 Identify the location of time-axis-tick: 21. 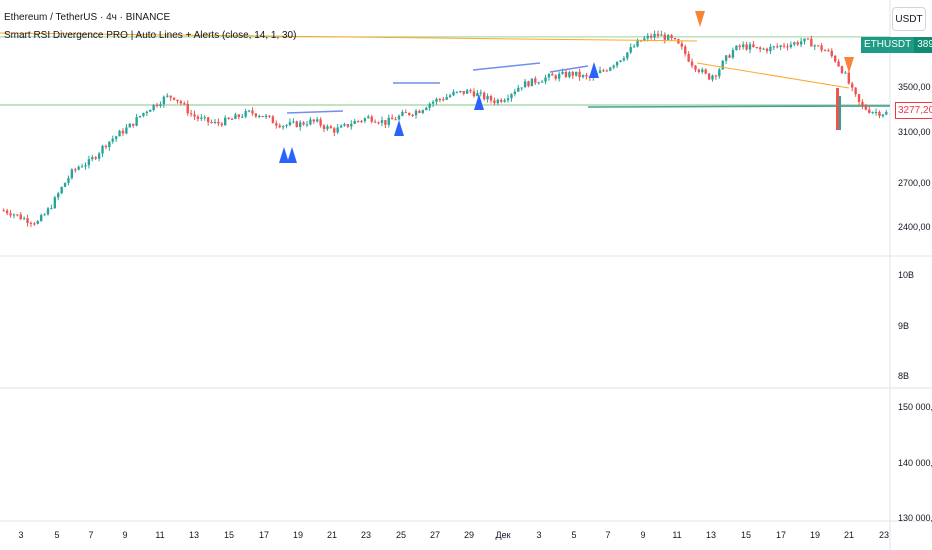
(849, 535).